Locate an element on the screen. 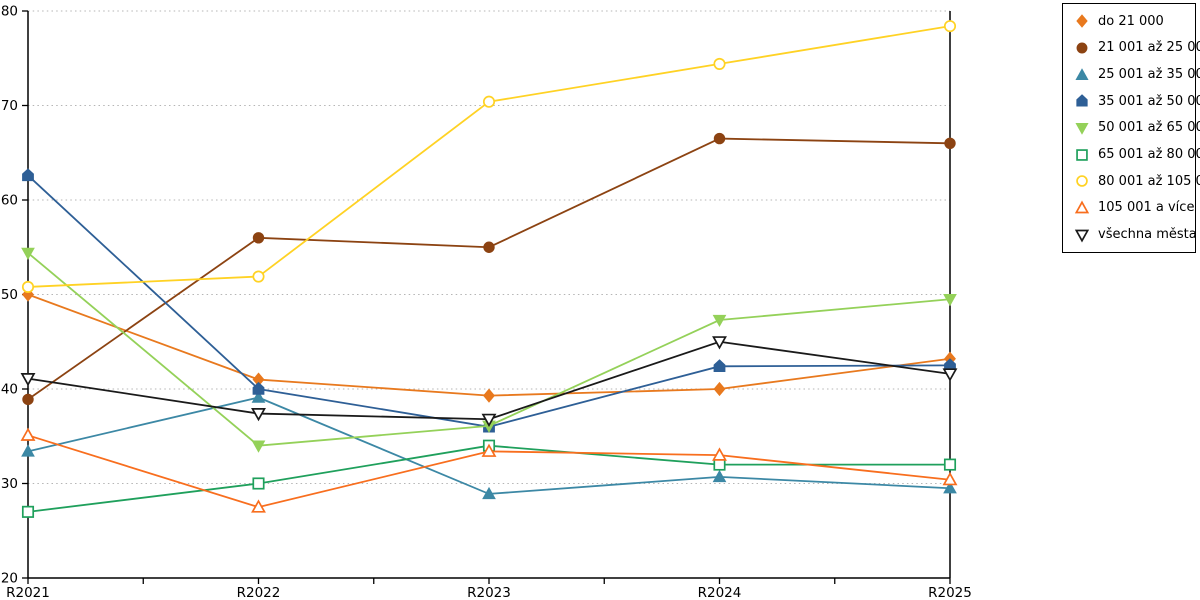  legend-item-label: 50 001 až 65 000 is located at coordinates (1149, 128).